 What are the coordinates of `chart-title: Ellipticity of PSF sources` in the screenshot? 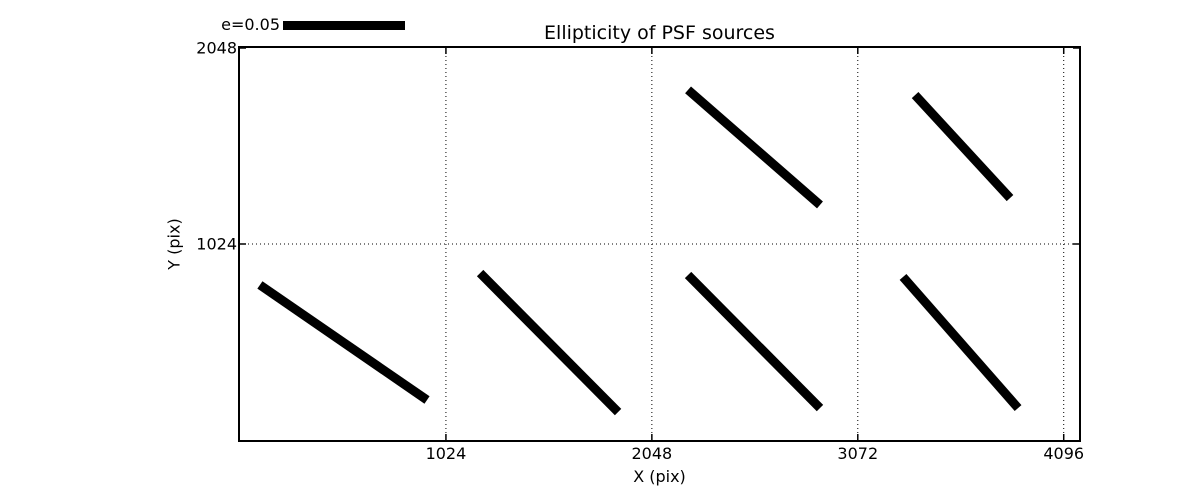 It's located at (659, 33).